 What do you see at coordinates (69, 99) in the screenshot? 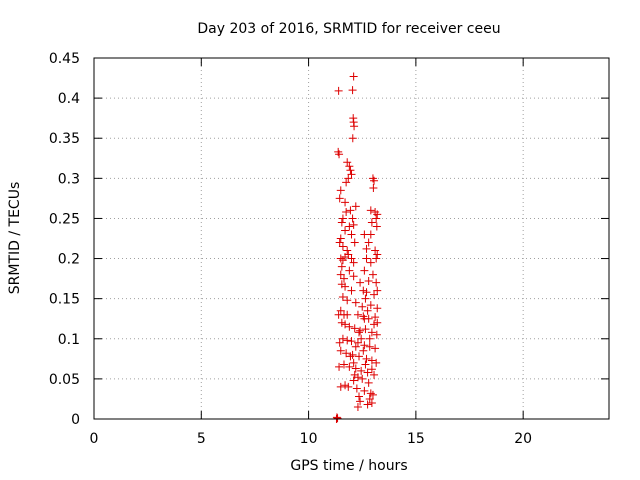
I see `y-tick-label: 0.4` at bounding box center [69, 99].